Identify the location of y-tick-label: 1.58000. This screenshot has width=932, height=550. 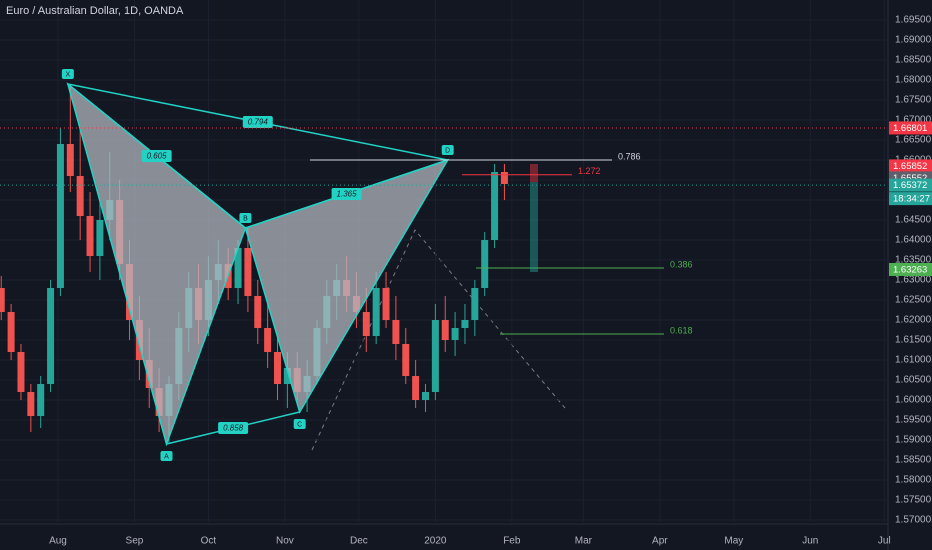
(913, 480).